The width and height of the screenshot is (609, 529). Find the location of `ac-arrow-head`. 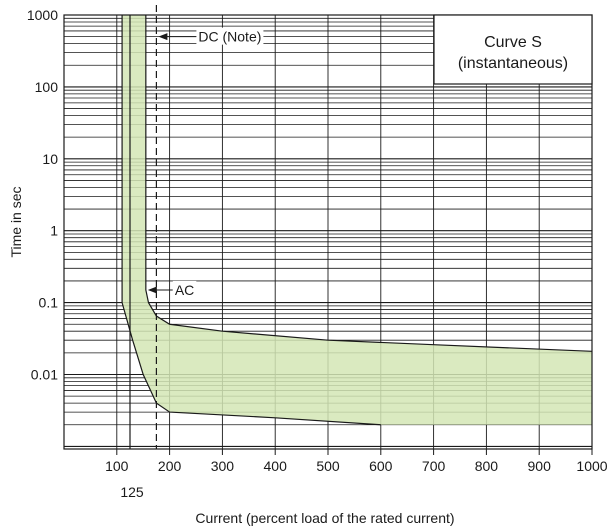

ac-arrow-head is located at coordinates (152, 290).